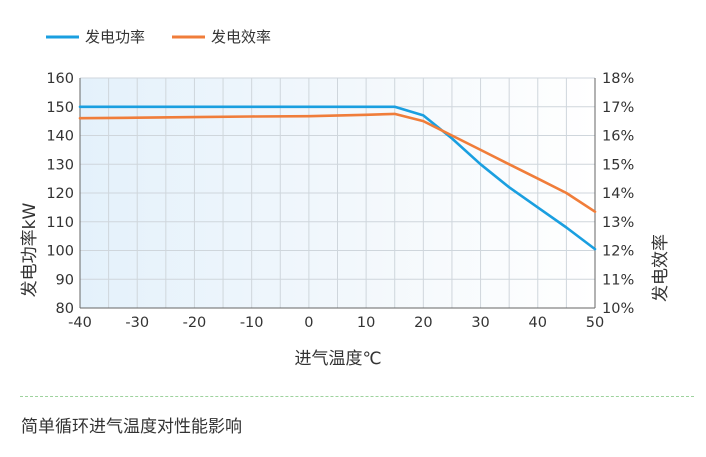 This screenshot has height=457, width=706. What do you see at coordinates (65, 280) in the screenshot?
I see `y-left-tick-label: 90` at bounding box center [65, 280].